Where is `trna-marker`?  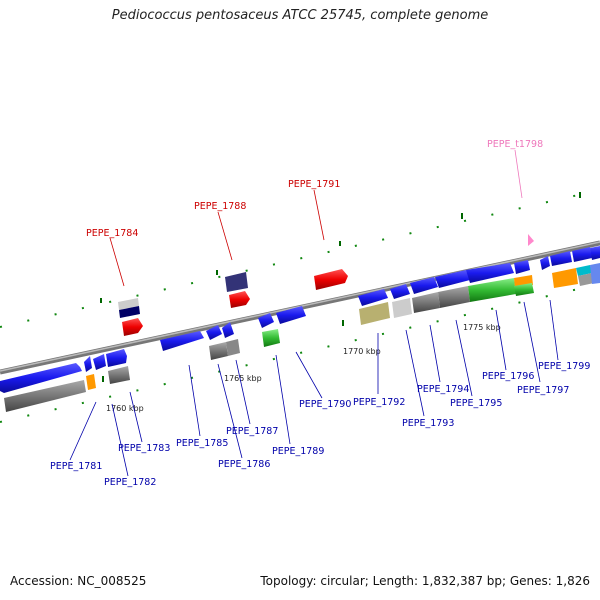
trna-marker is located at coordinates (531, 240).